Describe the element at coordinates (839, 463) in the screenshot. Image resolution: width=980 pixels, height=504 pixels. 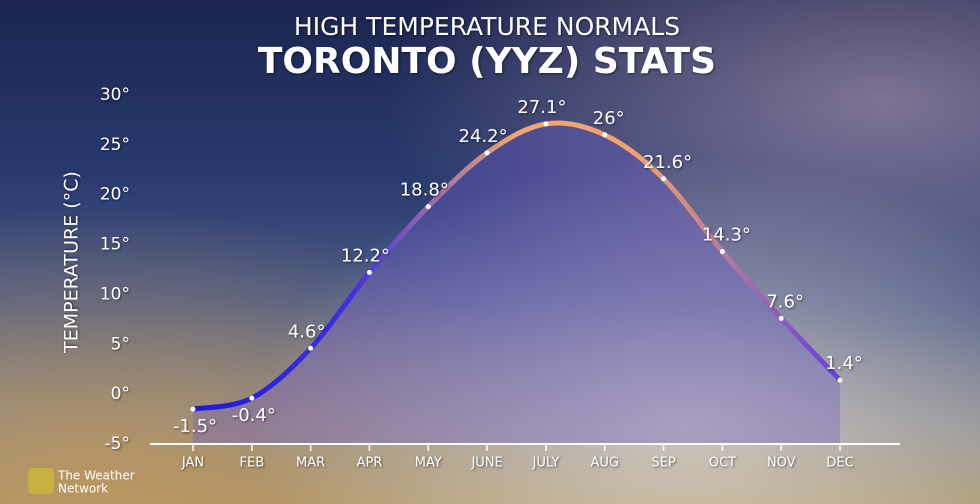
I see `x-tick-label: DEC` at that location.